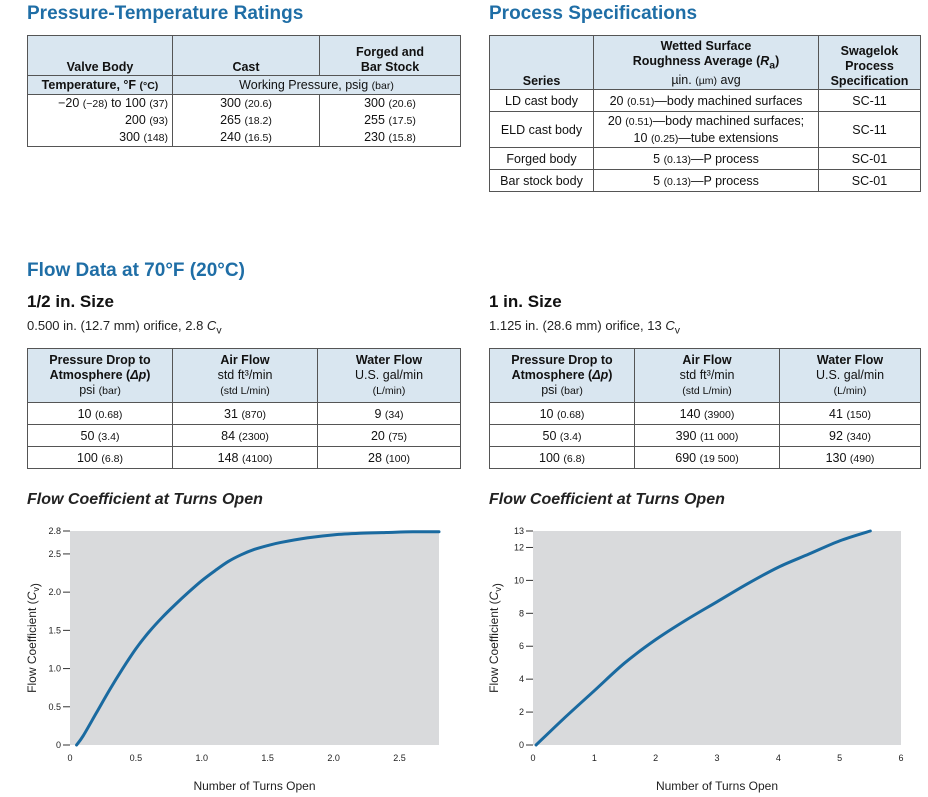 The image size is (928, 797). What do you see at coordinates (54, 592) in the screenshot?
I see `y-tick-label: 2.0` at bounding box center [54, 592].